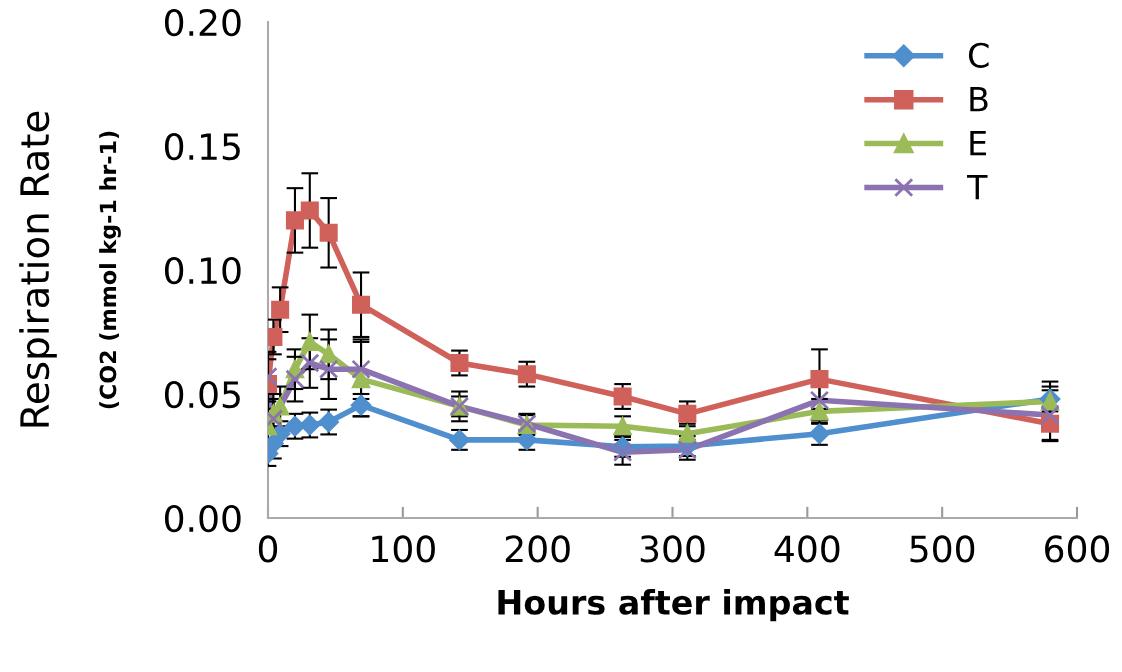  Describe the element at coordinates (70, 269) in the screenshot. I see `y-axis-title: Respiration Rate (CO2 (mmol kg-1 hr-1)` at that location.